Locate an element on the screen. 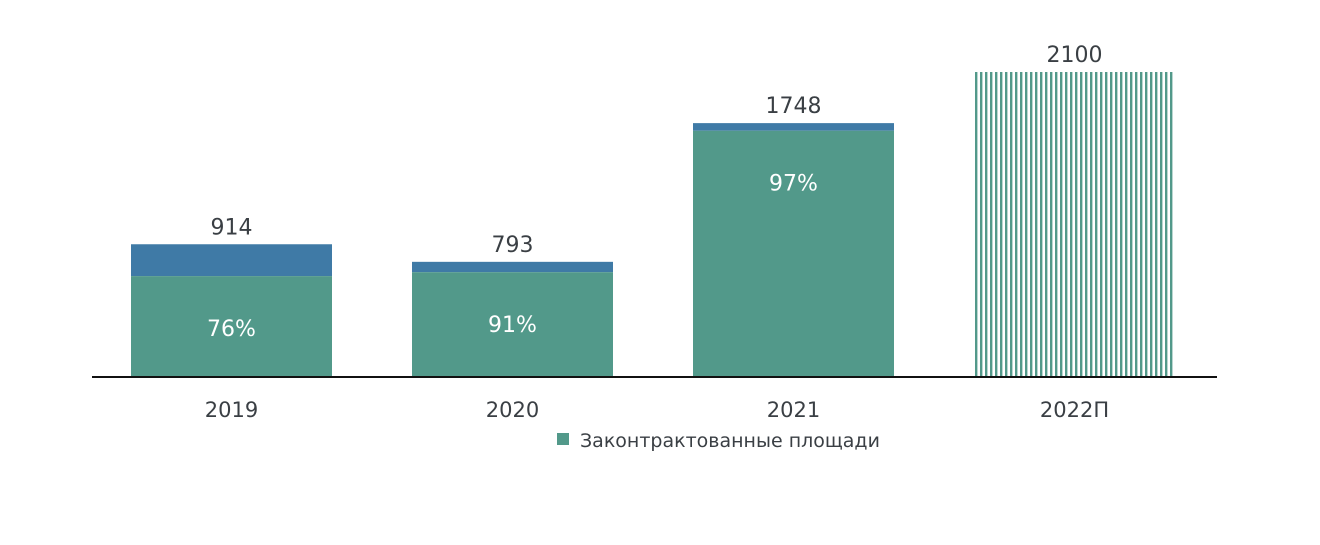  legend: Законтрактованные площади is located at coordinates (718, 441).